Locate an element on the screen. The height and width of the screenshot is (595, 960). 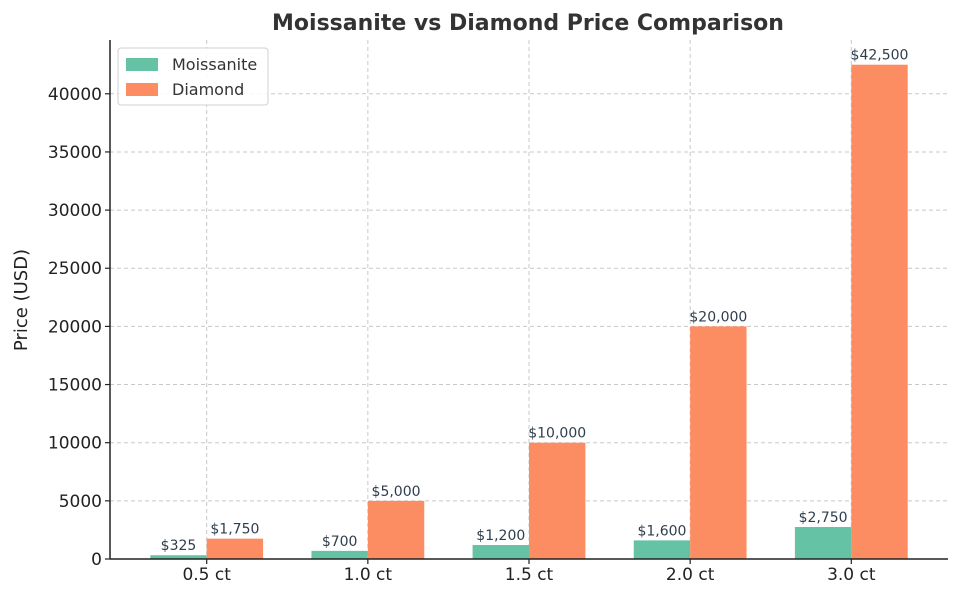
diamond-data-label: $1,750 is located at coordinates (234, 530).